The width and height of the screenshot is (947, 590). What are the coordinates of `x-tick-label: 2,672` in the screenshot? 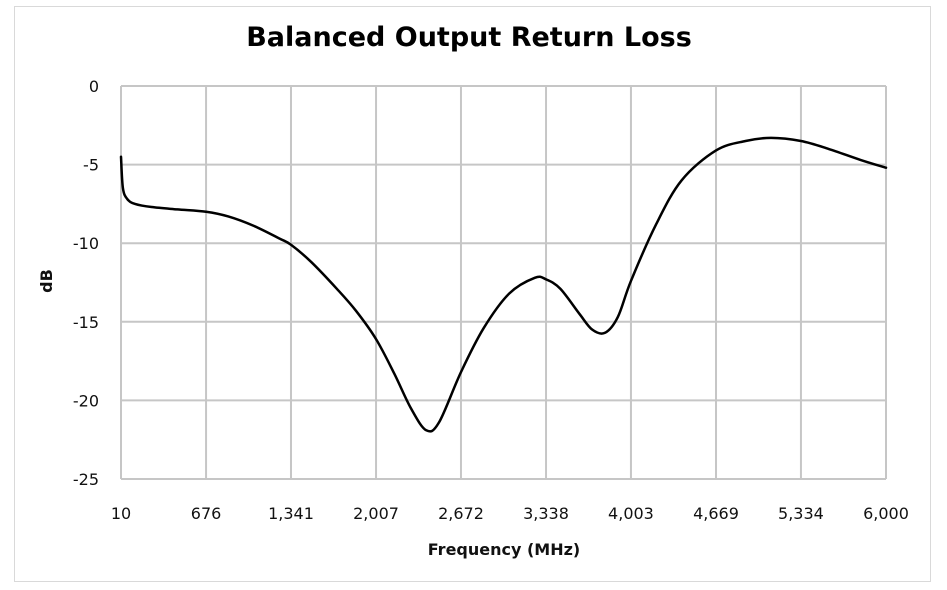 It's located at (461, 513).